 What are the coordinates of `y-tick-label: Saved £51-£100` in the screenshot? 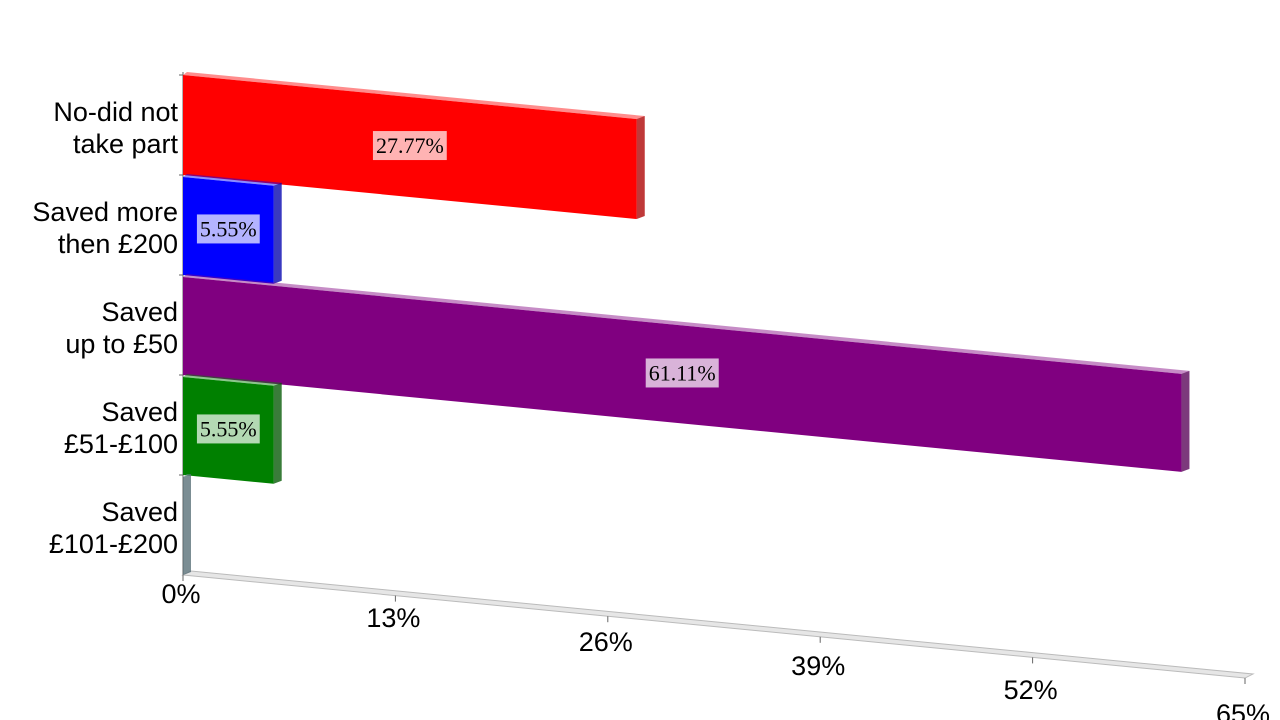 It's located at (120, 428).